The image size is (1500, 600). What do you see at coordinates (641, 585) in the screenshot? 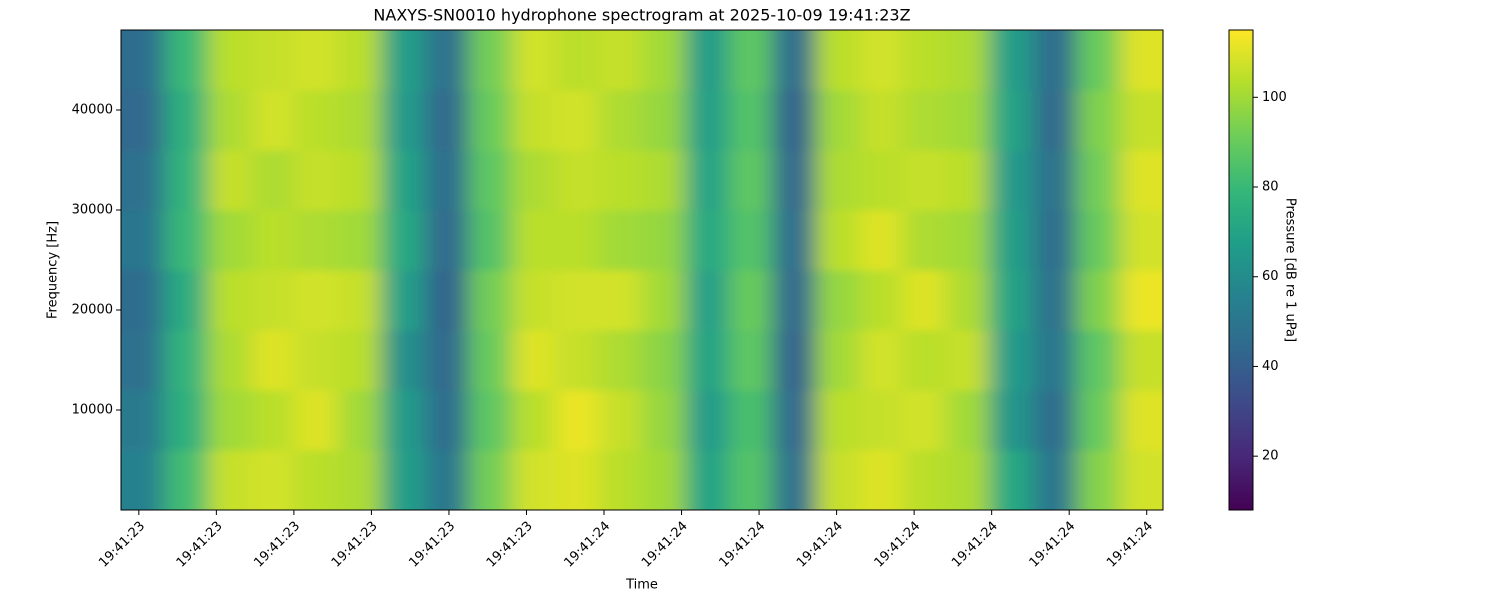
I see `x-axis-label: Time` at bounding box center [641, 585].